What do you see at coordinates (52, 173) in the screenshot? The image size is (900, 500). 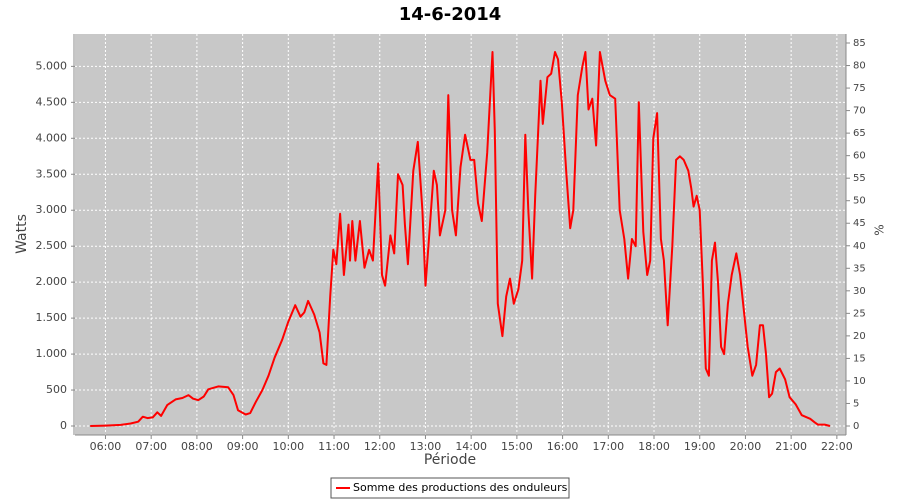 I see `y-tick-label: 3.500` at bounding box center [52, 173].